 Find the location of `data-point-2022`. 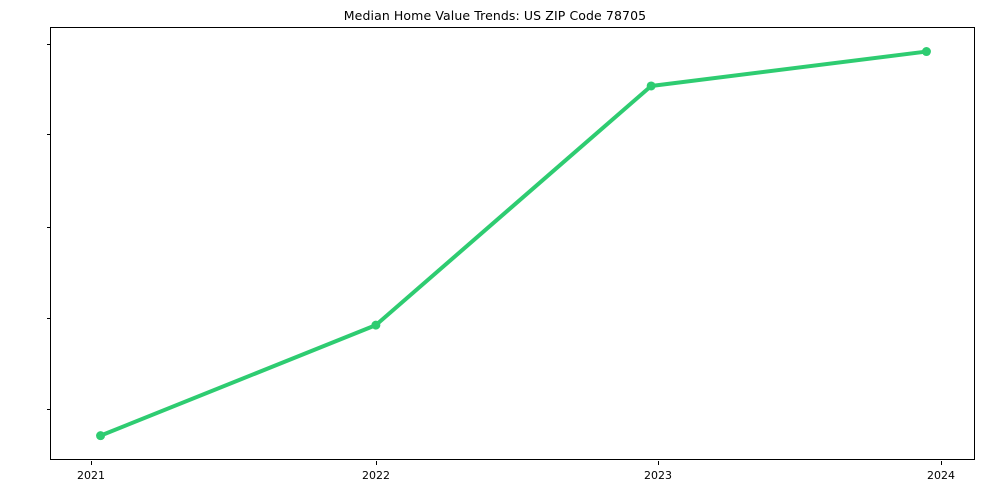

data-point-2022 is located at coordinates (376, 325).